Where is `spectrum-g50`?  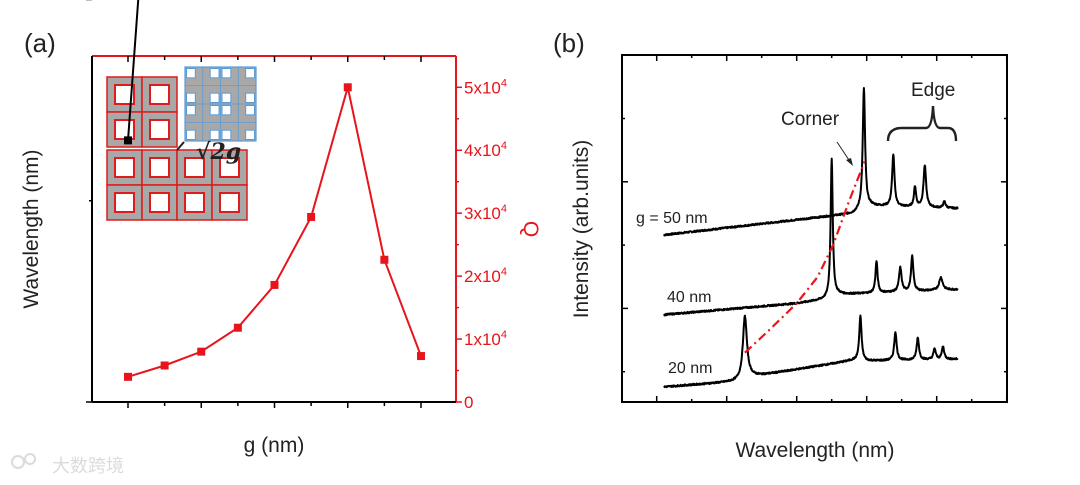
spectrum-g50 is located at coordinates (811, 162).